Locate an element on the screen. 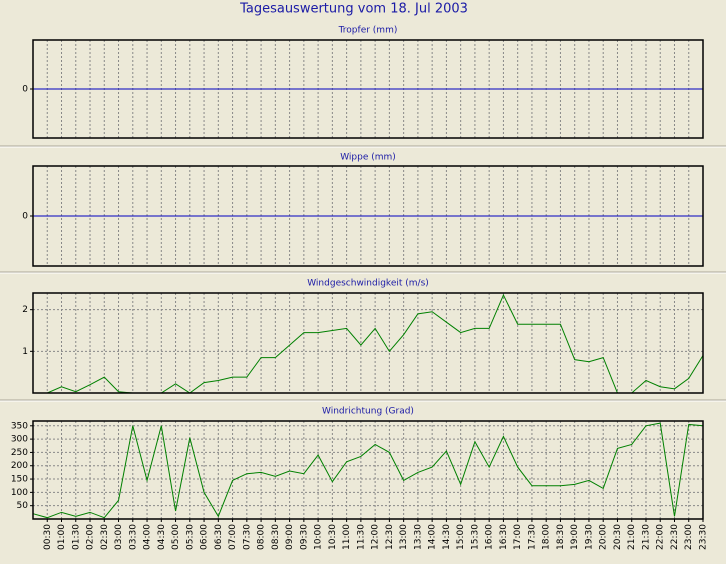  x-tick-label: 07:00 is located at coordinates (233, 537).